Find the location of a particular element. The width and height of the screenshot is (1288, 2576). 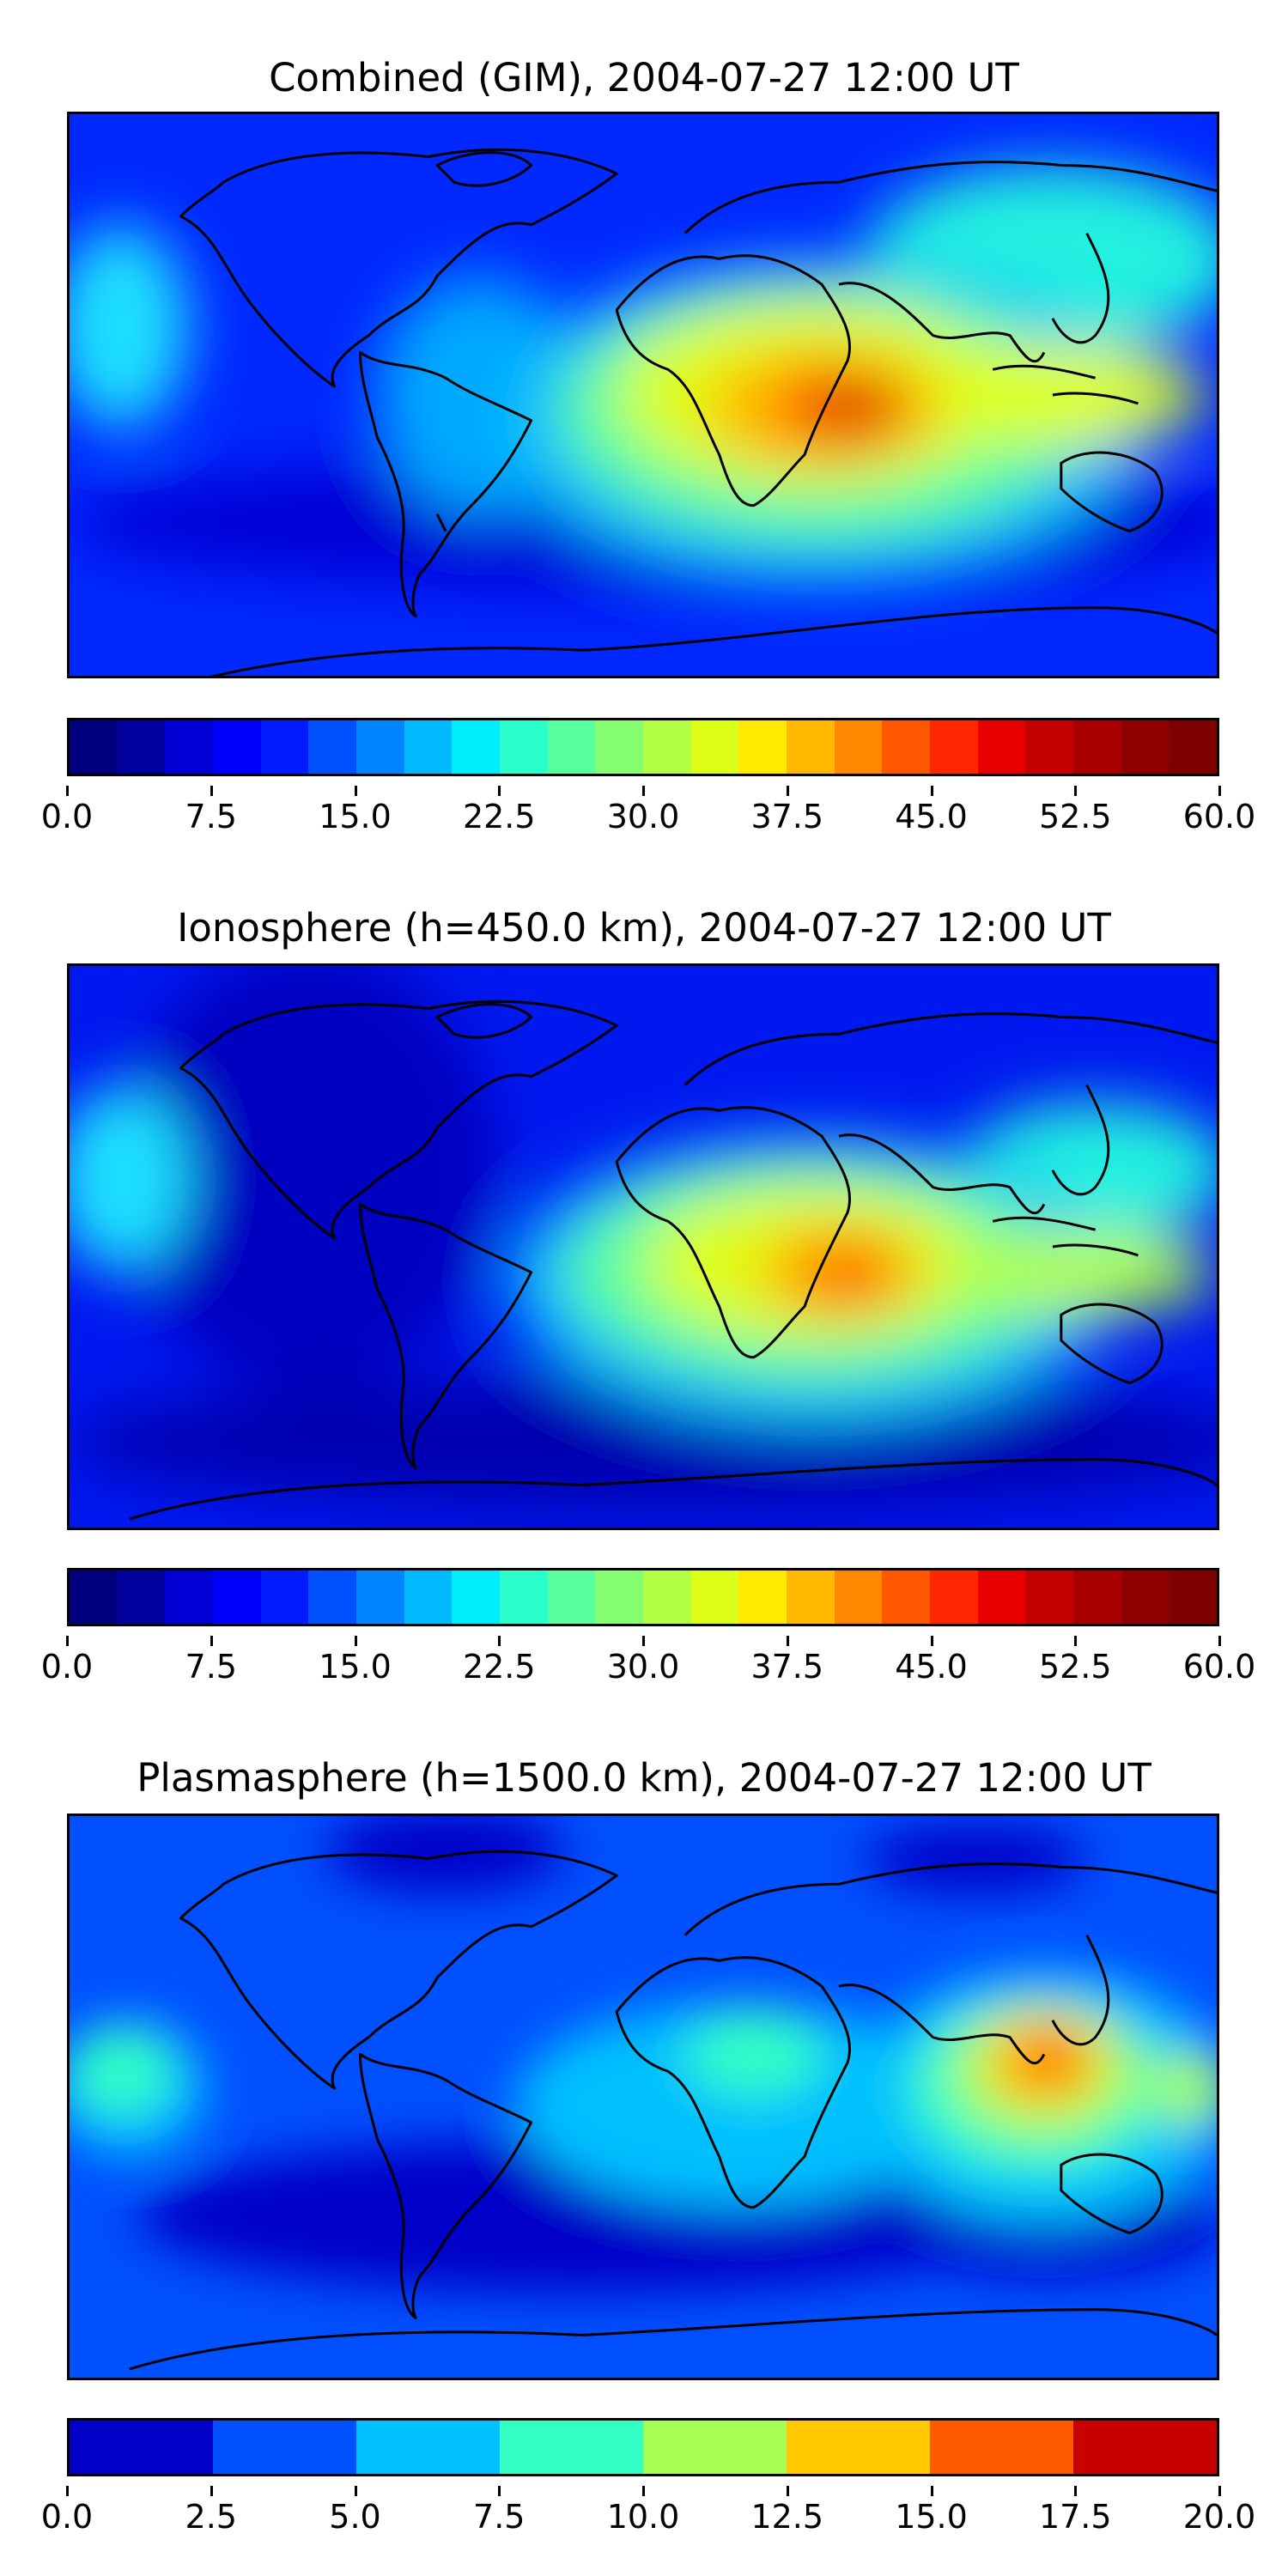

colorbar-ticks: 0.0 2.5 5.0 7.5 10.0 12.5 15.0 17.5 20.0 is located at coordinates (648, 2517).